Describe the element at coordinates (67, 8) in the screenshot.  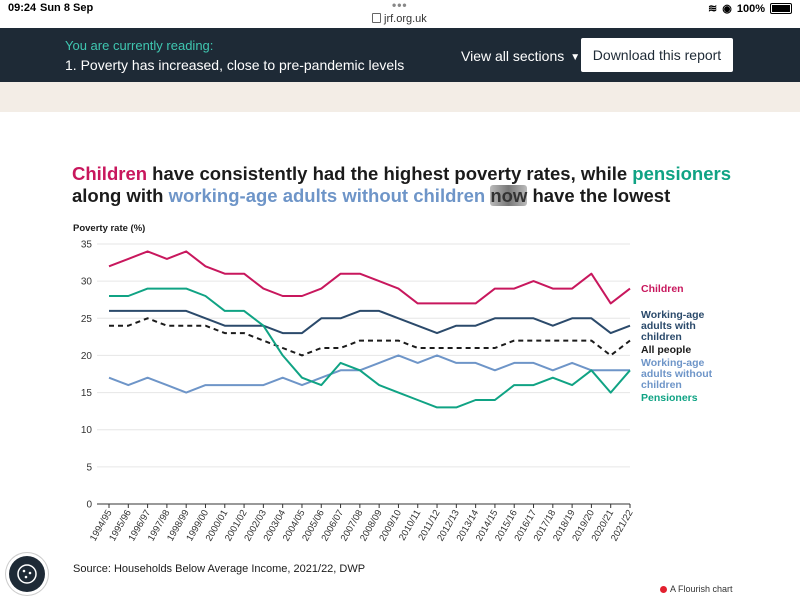
I see `status-date: Sun 8 Sep` at that location.